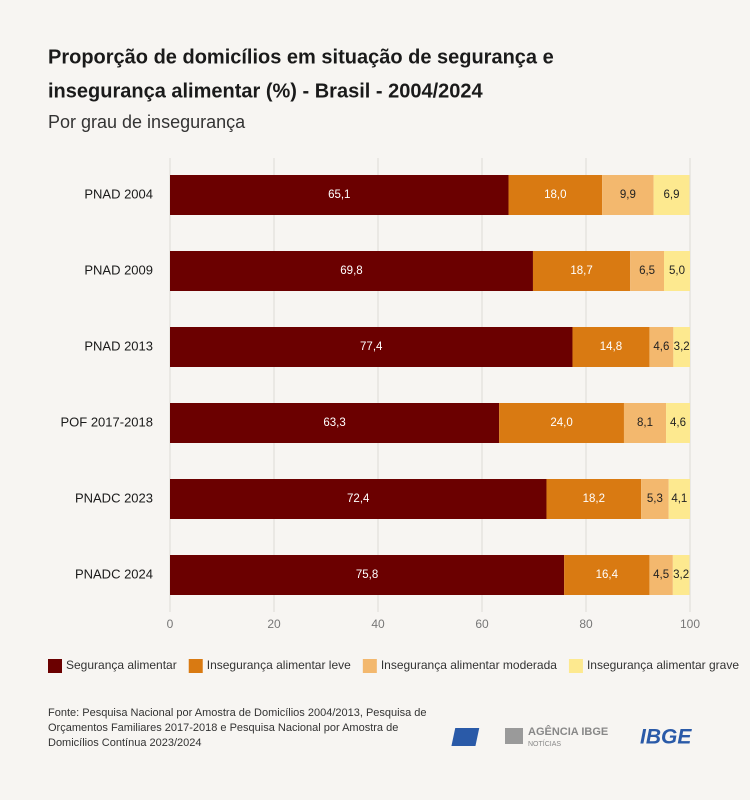  I want to click on value-label: 65,1, so click(339, 195).